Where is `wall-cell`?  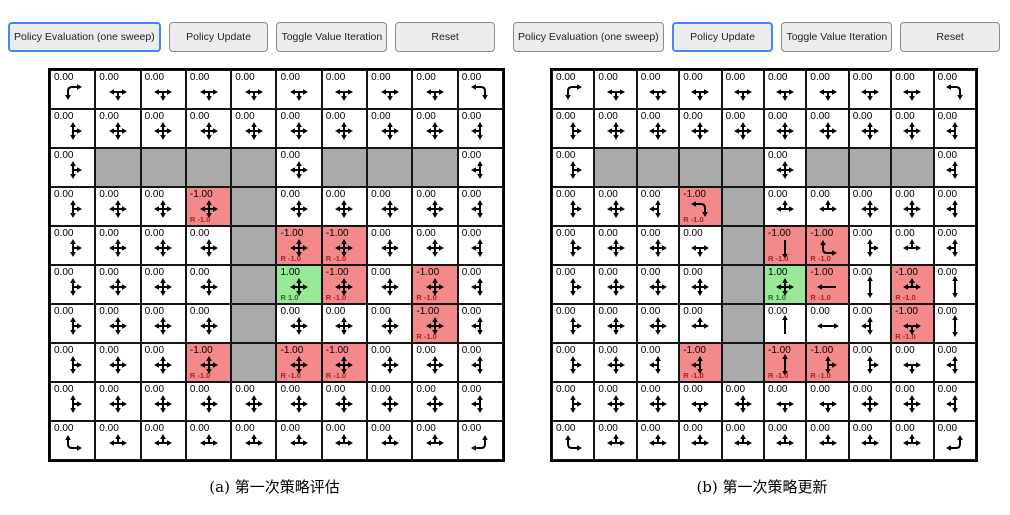
wall-cell is located at coordinates (742, 284).